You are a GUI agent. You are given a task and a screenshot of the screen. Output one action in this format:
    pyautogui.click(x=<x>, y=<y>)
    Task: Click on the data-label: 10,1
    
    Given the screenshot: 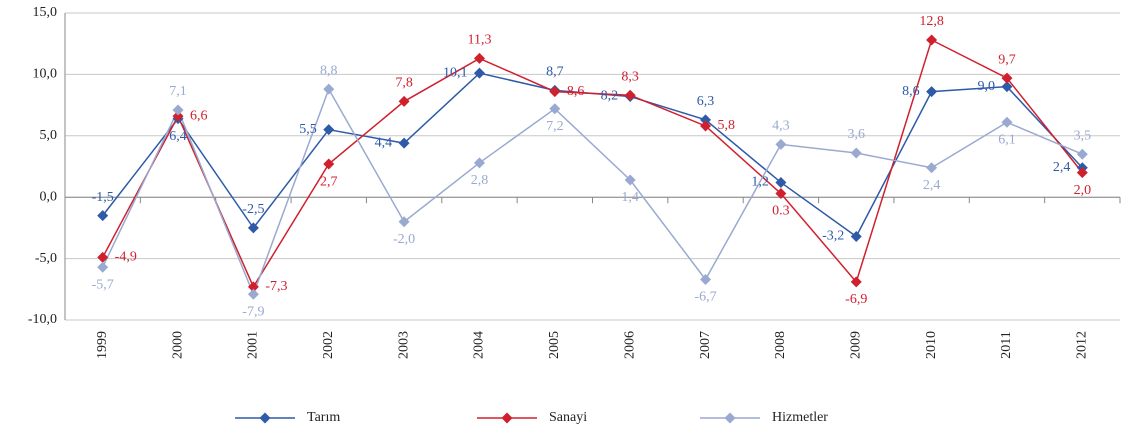 What is the action you would take?
    pyautogui.click(x=455, y=72)
    